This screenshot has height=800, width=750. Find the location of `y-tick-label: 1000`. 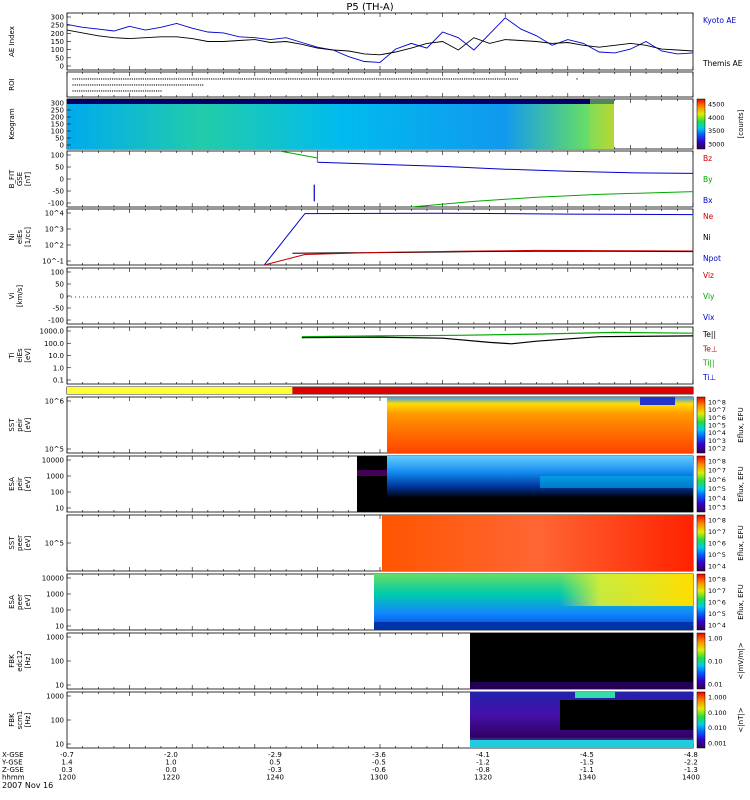

y-tick-label: 1000 is located at coordinates (55, 595).